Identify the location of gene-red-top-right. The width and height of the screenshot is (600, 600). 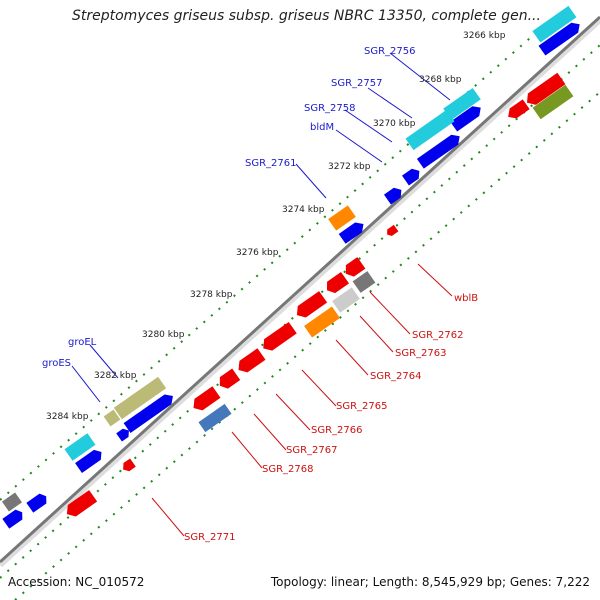
(544, 90).